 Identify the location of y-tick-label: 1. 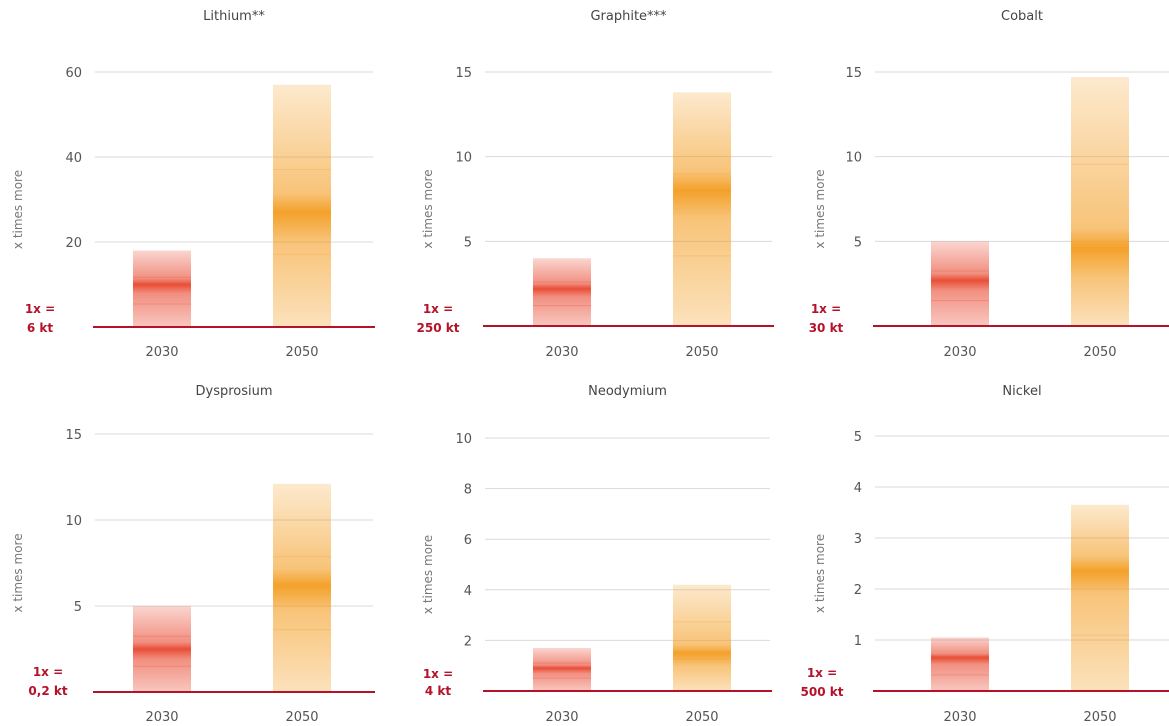
(858, 641).